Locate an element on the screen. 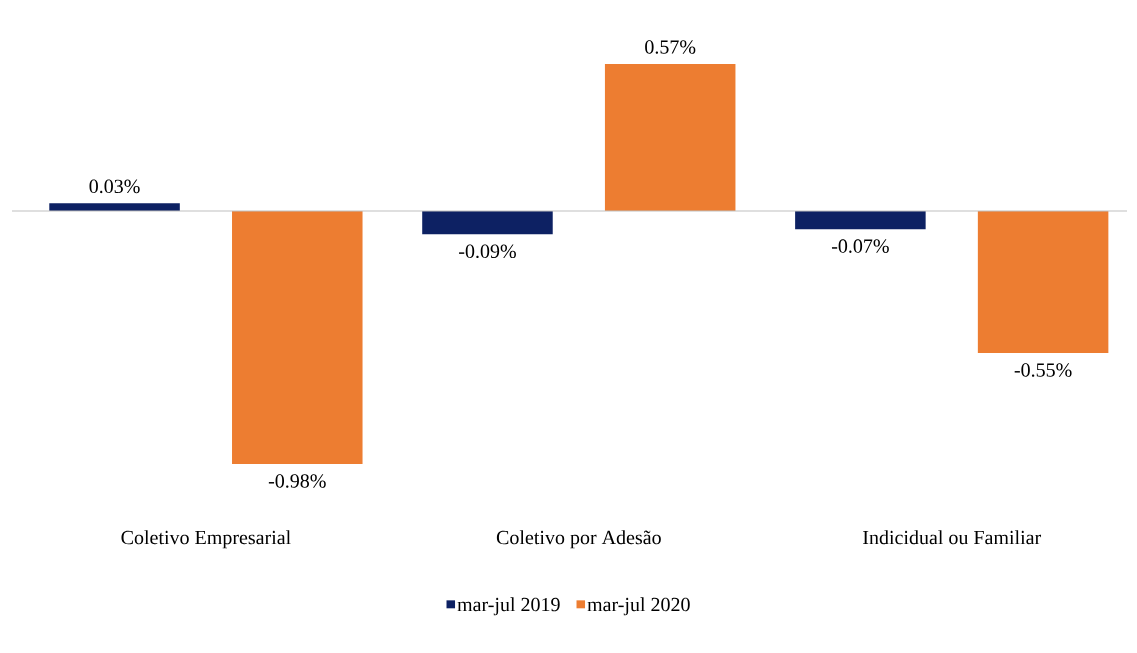 The image size is (1137, 653). data-label: -0.55% is located at coordinates (1043, 370).